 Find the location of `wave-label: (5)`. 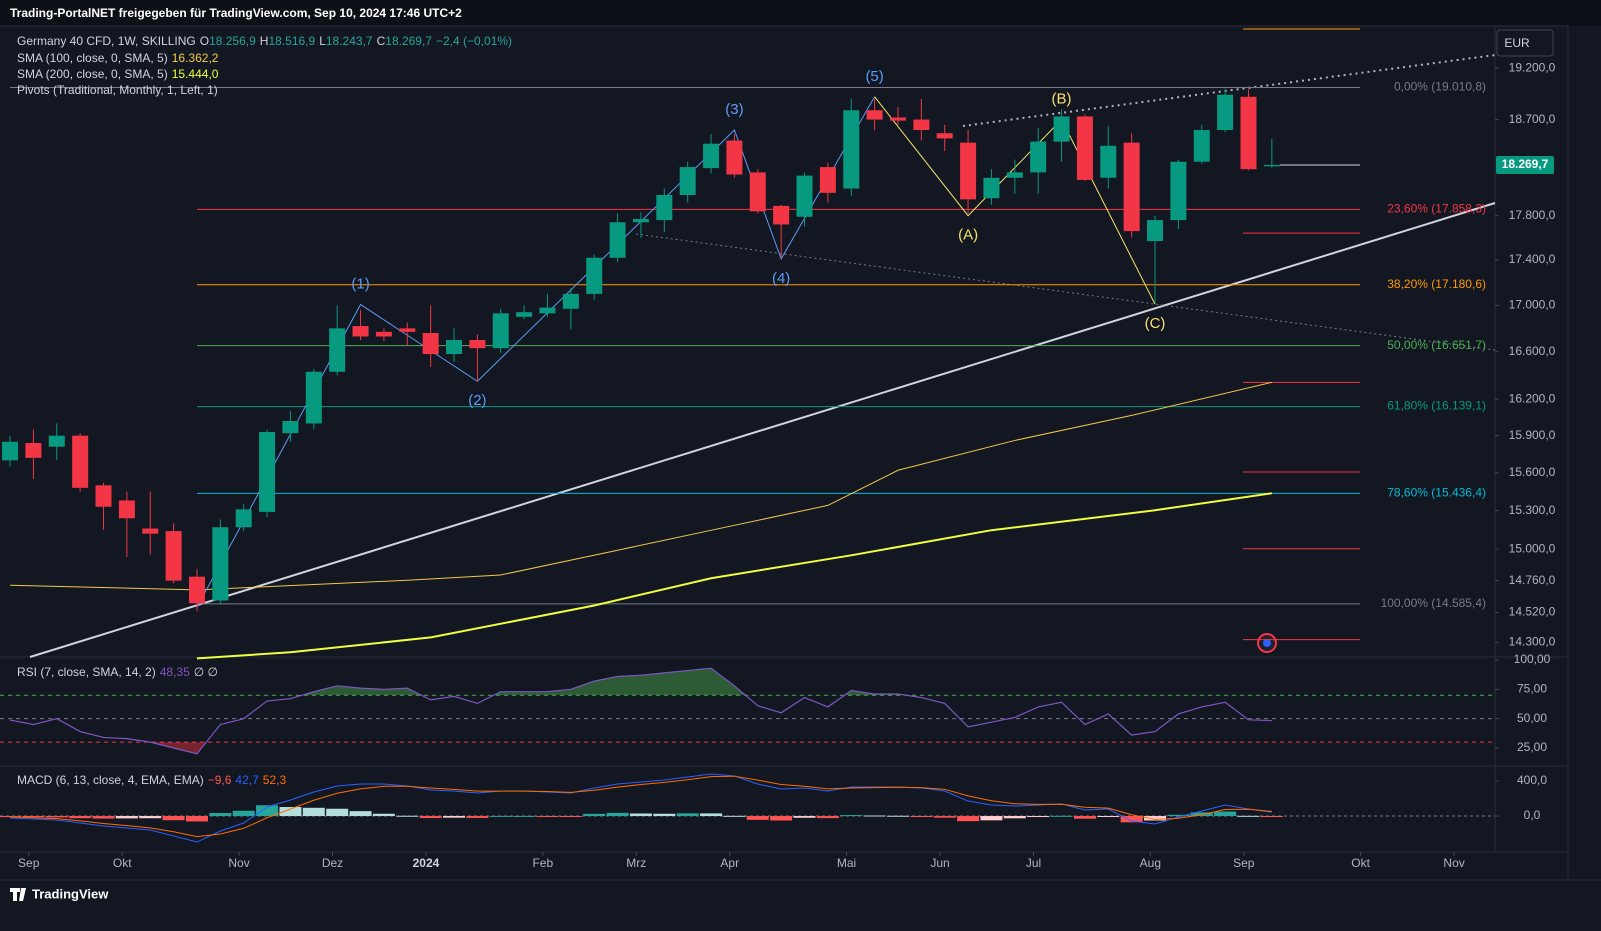

wave-label: (5) is located at coordinates (874, 76).